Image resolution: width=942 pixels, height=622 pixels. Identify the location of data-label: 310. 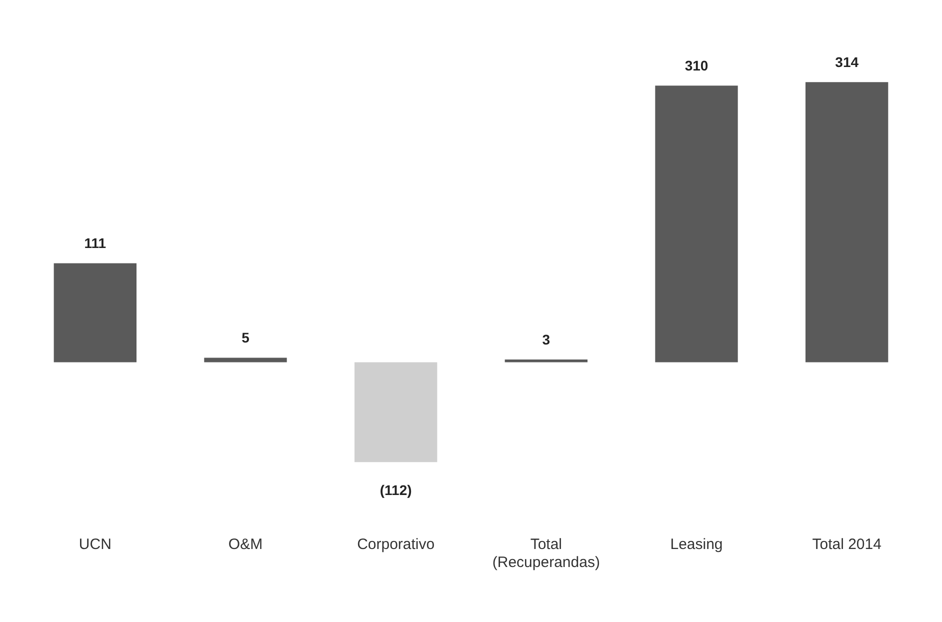
(696, 66).